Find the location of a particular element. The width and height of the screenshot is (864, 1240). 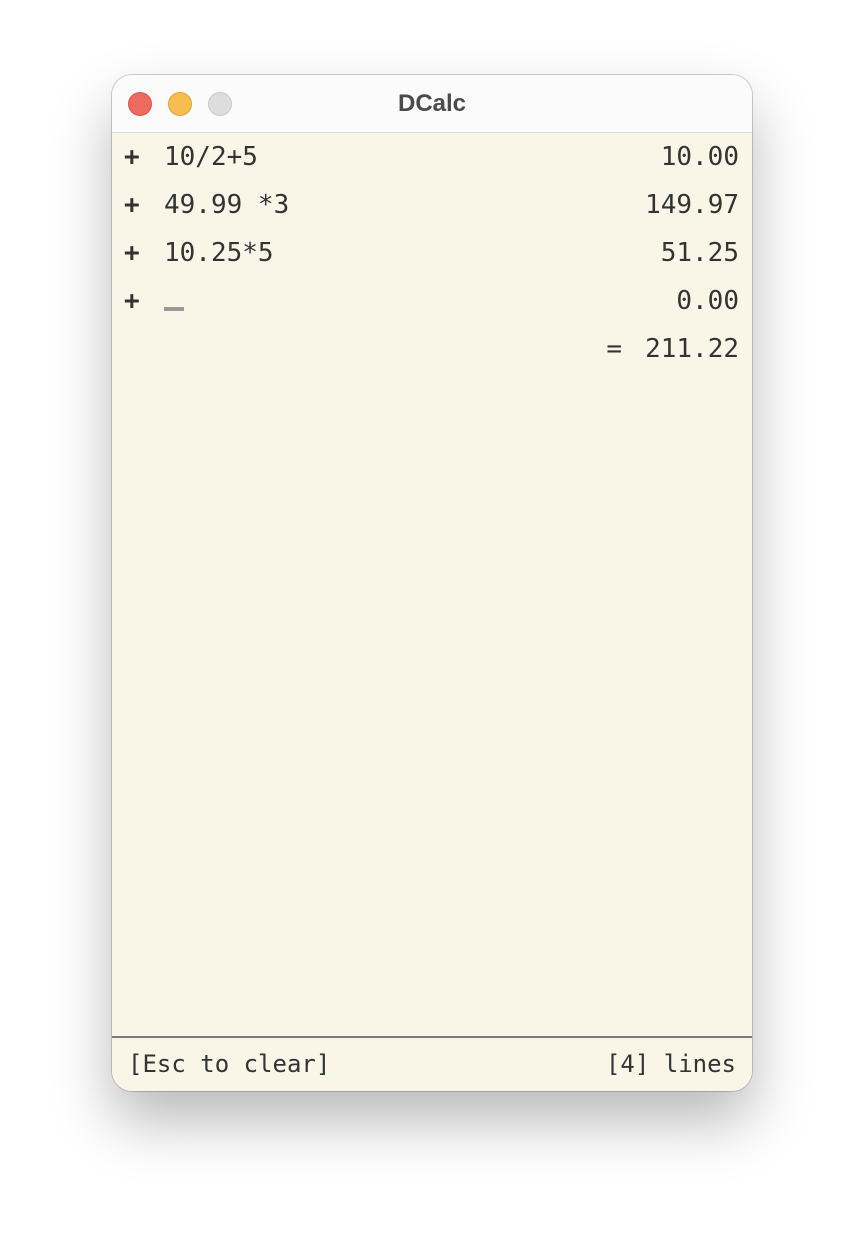

line-expression: 10.25*5 is located at coordinates (219, 253).